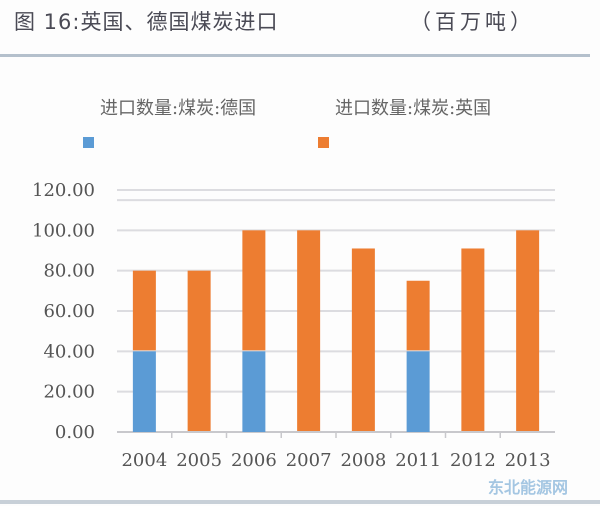 The image size is (600, 506). What do you see at coordinates (146, 22) in the screenshot?
I see `chart-title: 图 16:英国、德国煤炭进口` at bounding box center [146, 22].